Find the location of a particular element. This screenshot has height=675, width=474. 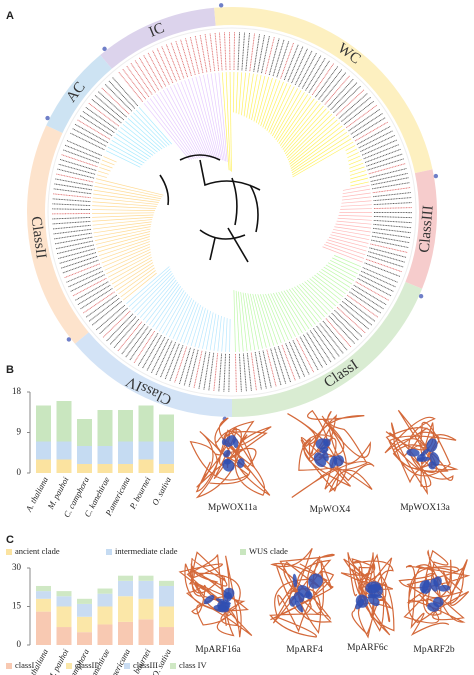

clade-marker is located at coordinates (421, 296).